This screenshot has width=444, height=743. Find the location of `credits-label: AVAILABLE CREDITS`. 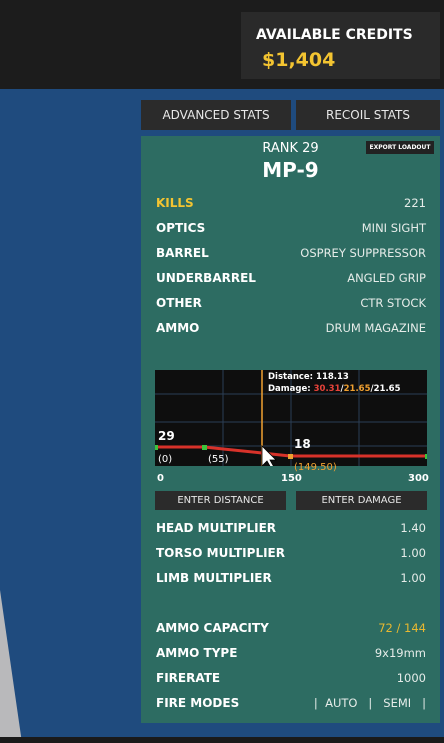

credits-label: AVAILABLE CREDITS is located at coordinates (334, 35).